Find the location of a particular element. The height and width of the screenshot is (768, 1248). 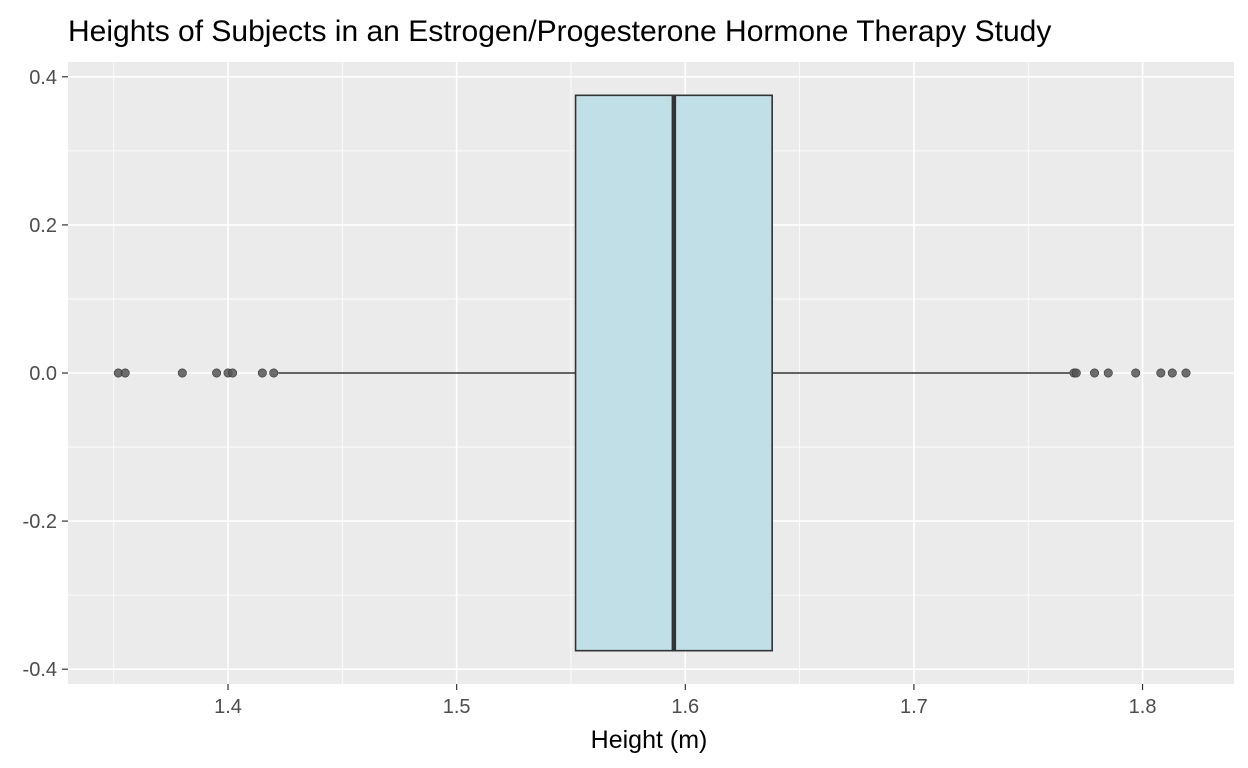

x-tick-label: 1.4 is located at coordinates (228, 707).